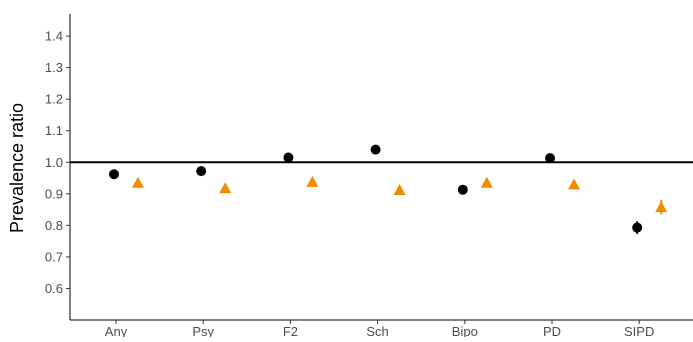  Describe the element at coordinates (54, 288) in the screenshot. I see `y-tick-label: 0.6` at that location.